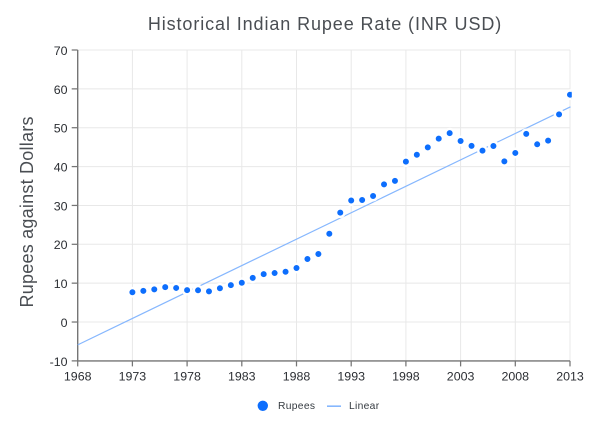 The image size is (600, 435). What do you see at coordinates (351, 376) in the screenshot?
I see `svg-text: 1993` at bounding box center [351, 376].